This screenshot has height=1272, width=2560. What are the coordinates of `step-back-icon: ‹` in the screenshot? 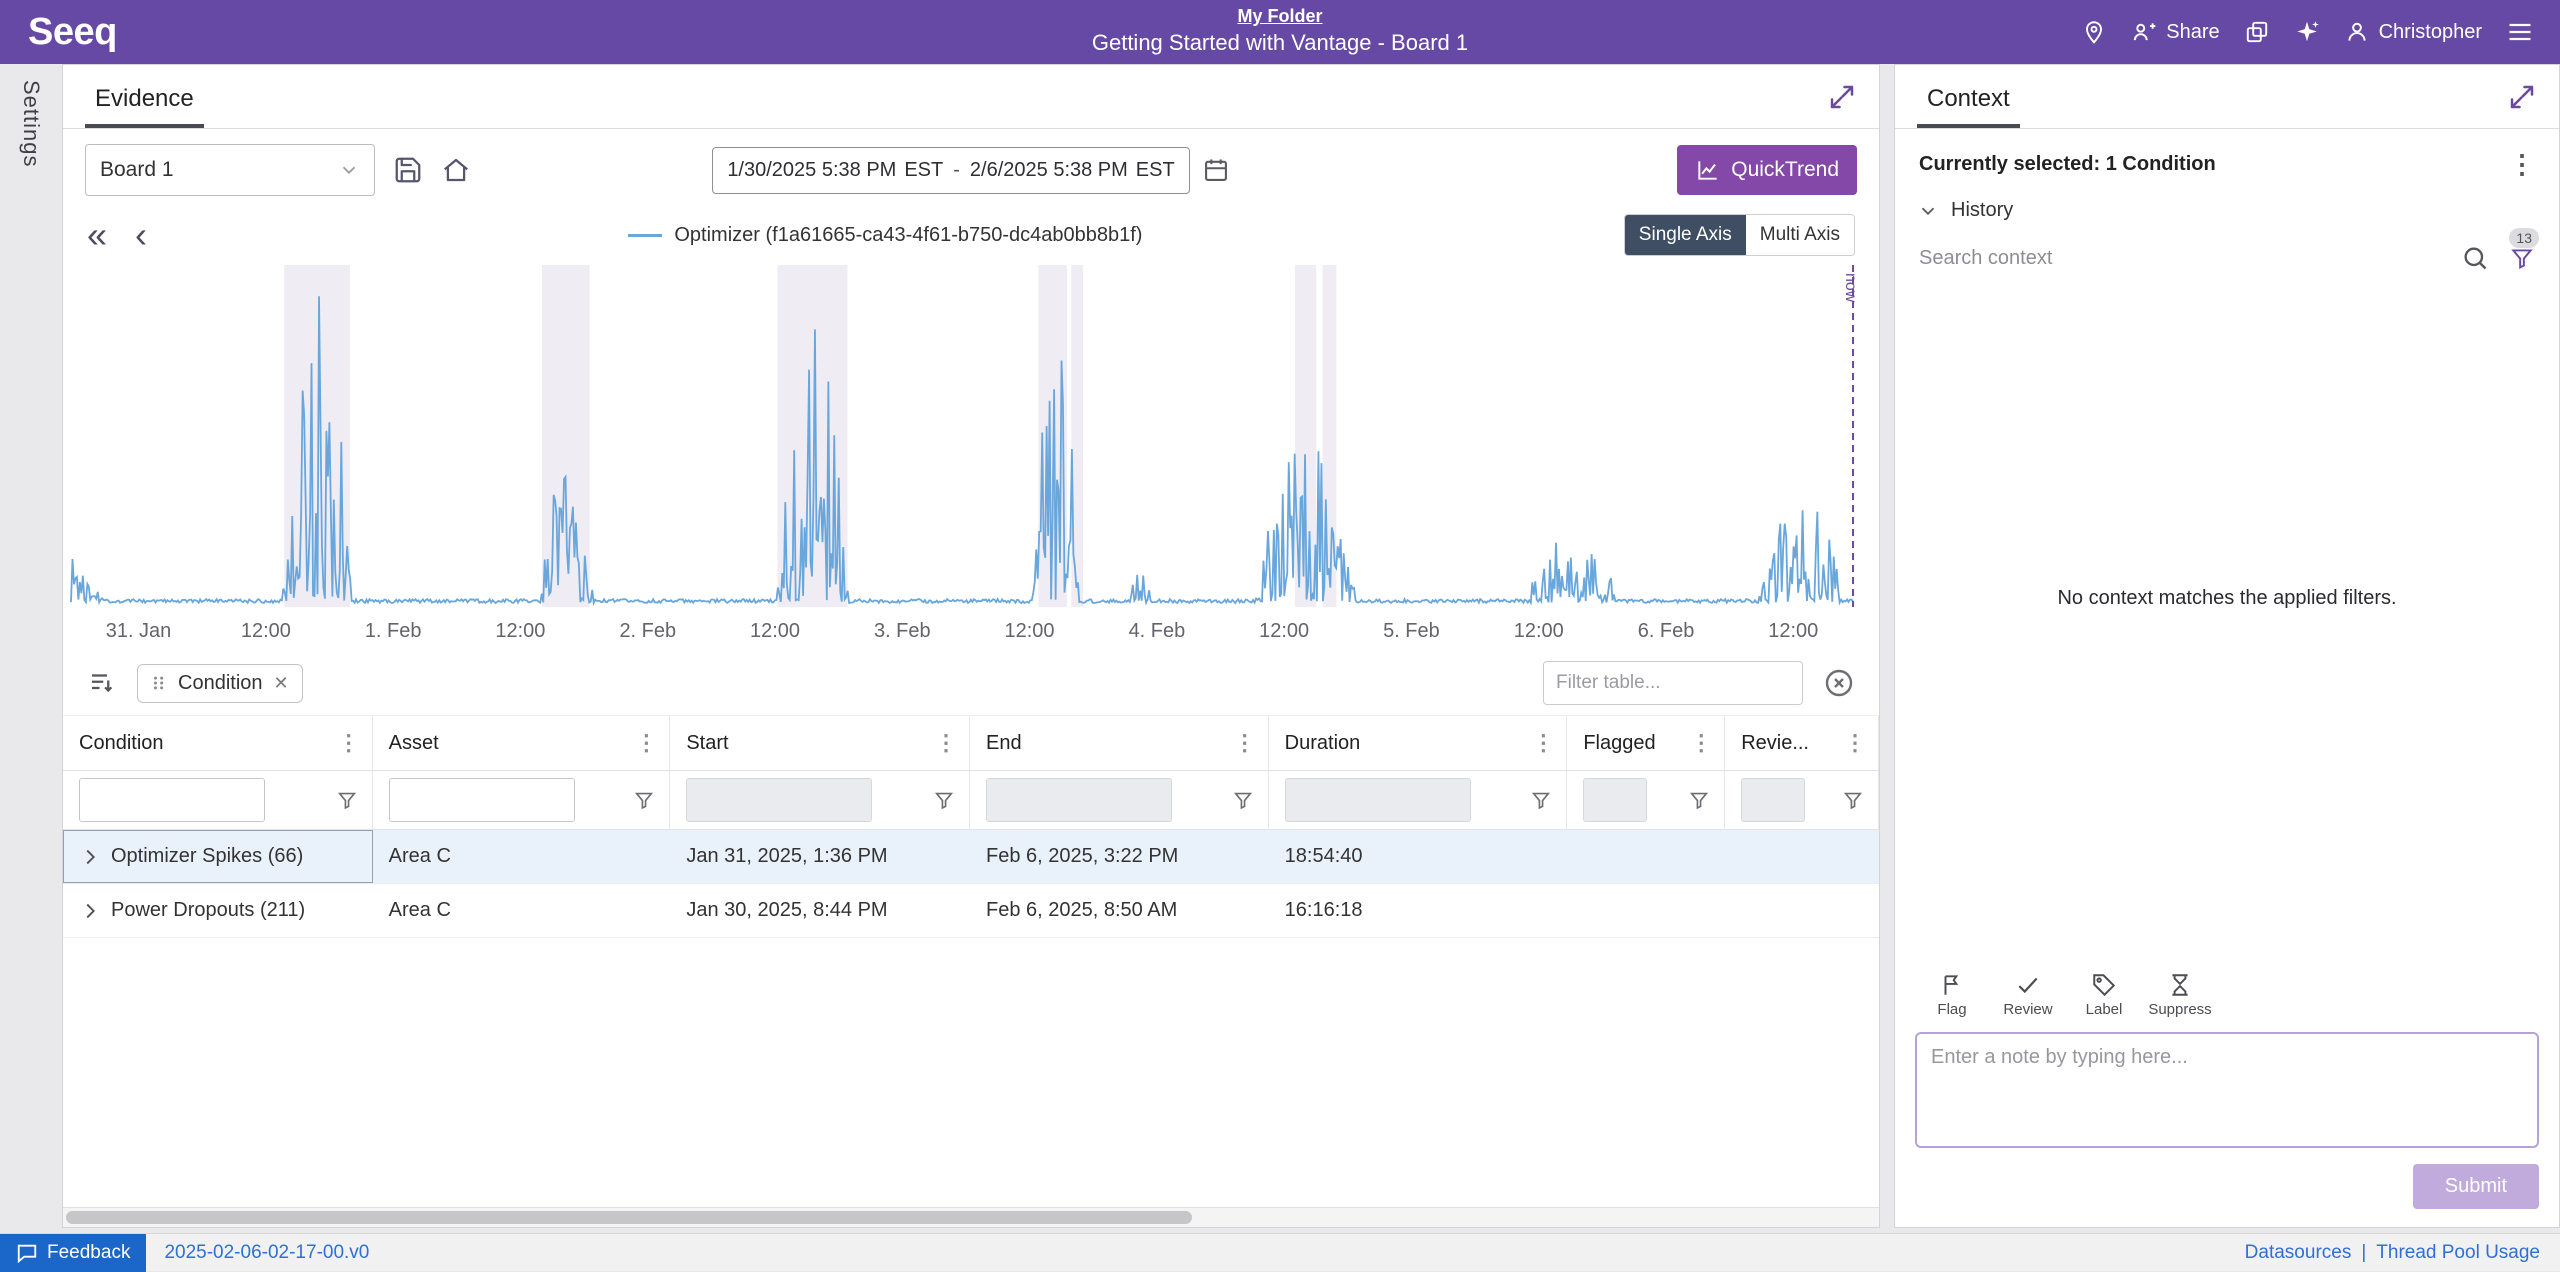 It's located at (141, 234).